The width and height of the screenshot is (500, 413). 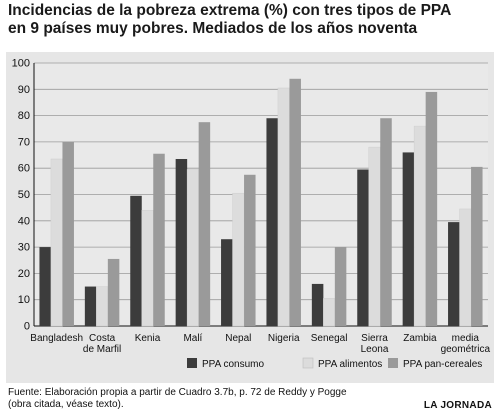 What do you see at coordinates (465, 267) in the screenshot?
I see `bar-media-geométrica-2` at bounding box center [465, 267].